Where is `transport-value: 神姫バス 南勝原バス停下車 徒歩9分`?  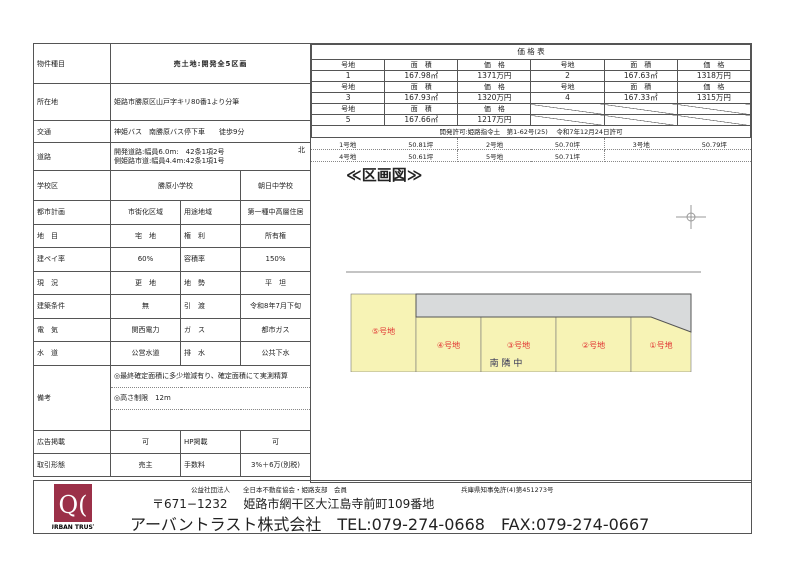
transport-value: 神姫バス 南勝原バス停下車 徒歩9分 is located at coordinates (210, 131).